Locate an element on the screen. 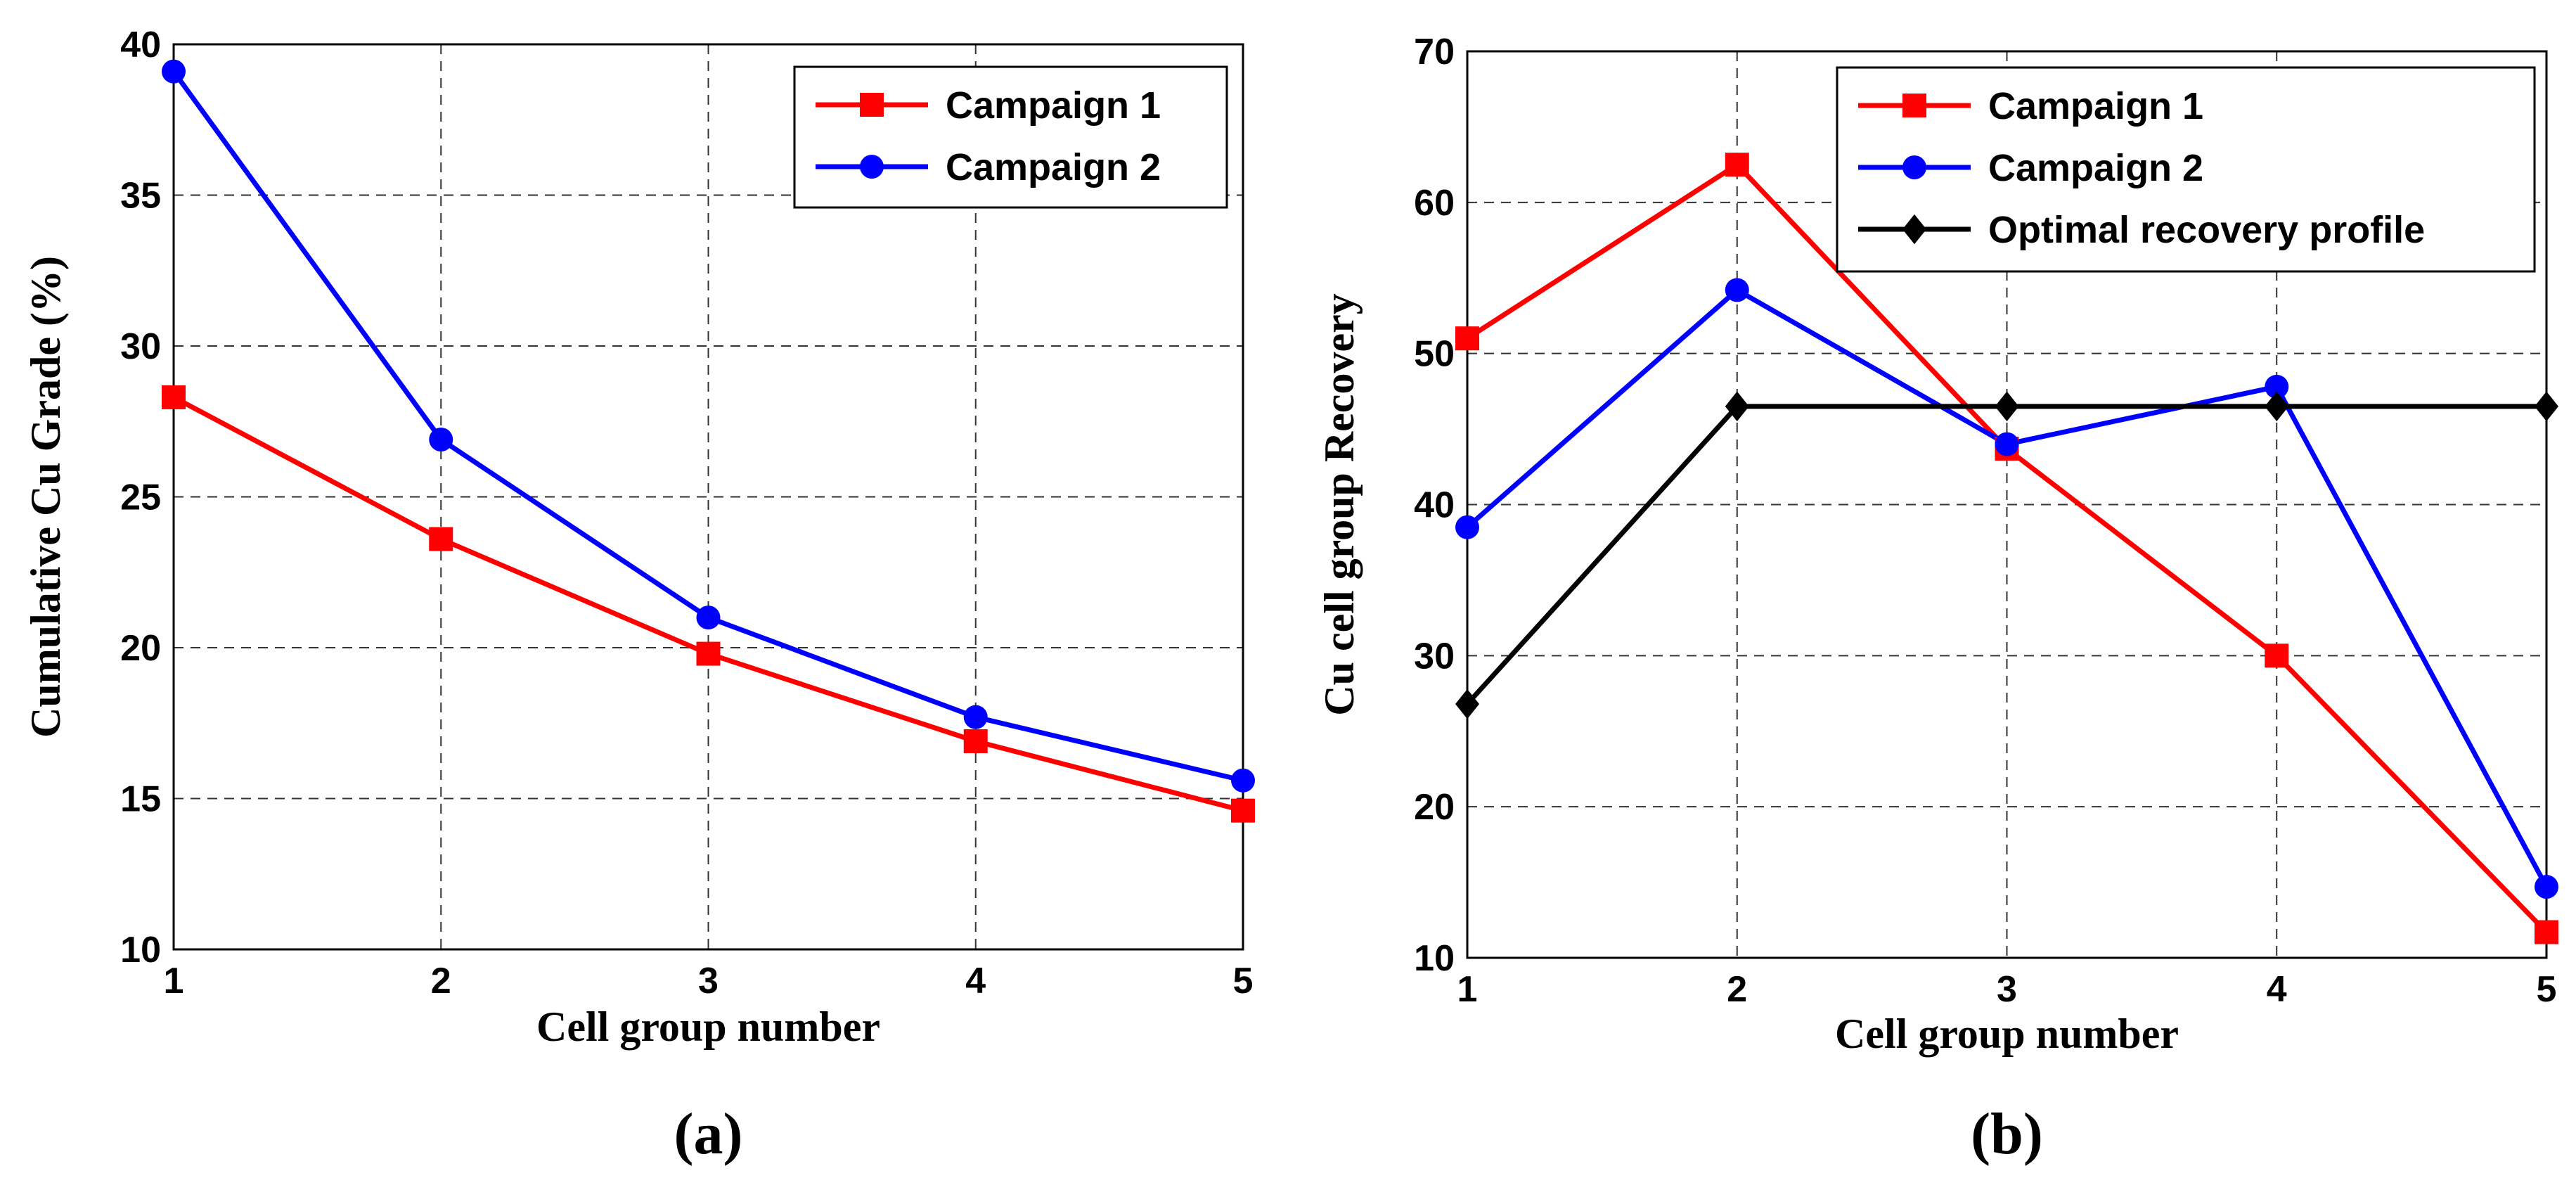 This screenshot has width=2576, height=1192. legend-a: Campaign 1 Campaign 2 is located at coordinates (1010, 137).